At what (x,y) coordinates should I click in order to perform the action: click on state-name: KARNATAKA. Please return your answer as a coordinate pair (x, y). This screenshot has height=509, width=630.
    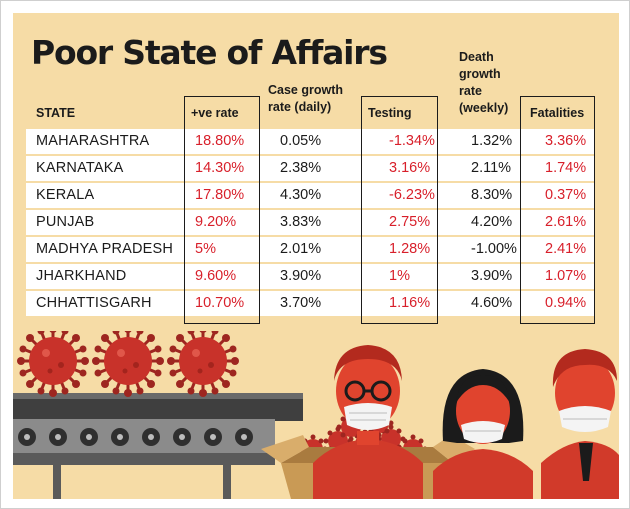
    Looking at the image, I should click on (80, 168).